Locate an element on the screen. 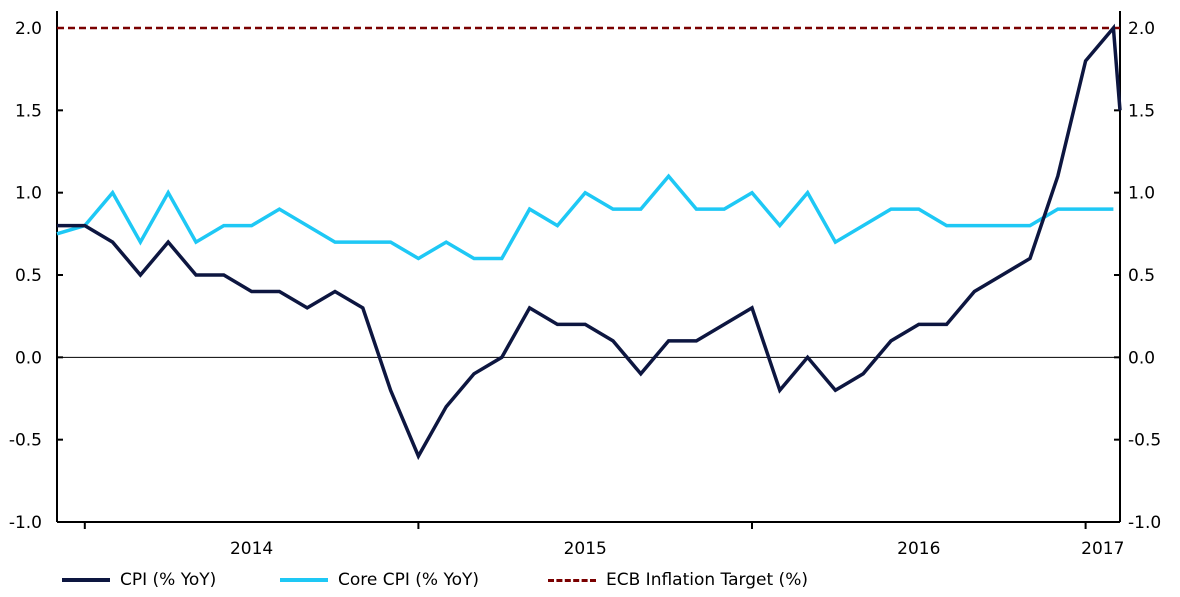 The image size is (1180, 597). y-tick-label-right: 0.0 is located at coordinates (1141, 358).